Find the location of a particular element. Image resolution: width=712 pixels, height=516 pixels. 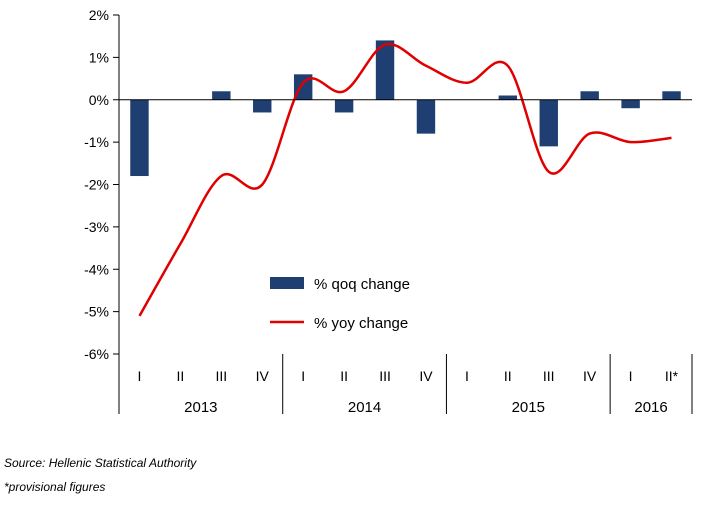

legend-bar-swatch is located at coordinates (287, 283).